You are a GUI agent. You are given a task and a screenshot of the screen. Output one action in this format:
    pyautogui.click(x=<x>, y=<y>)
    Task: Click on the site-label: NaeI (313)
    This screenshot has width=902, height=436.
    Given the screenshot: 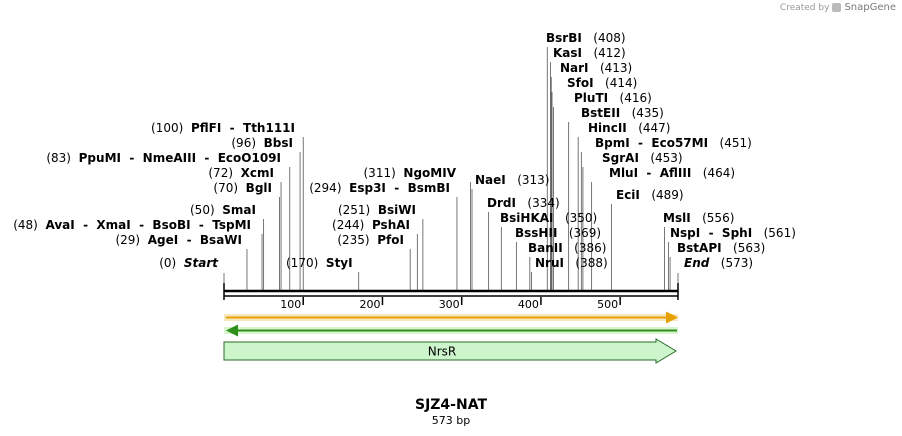 What is the action you would take?
    pyautogui.click(x=512, y=180)
    